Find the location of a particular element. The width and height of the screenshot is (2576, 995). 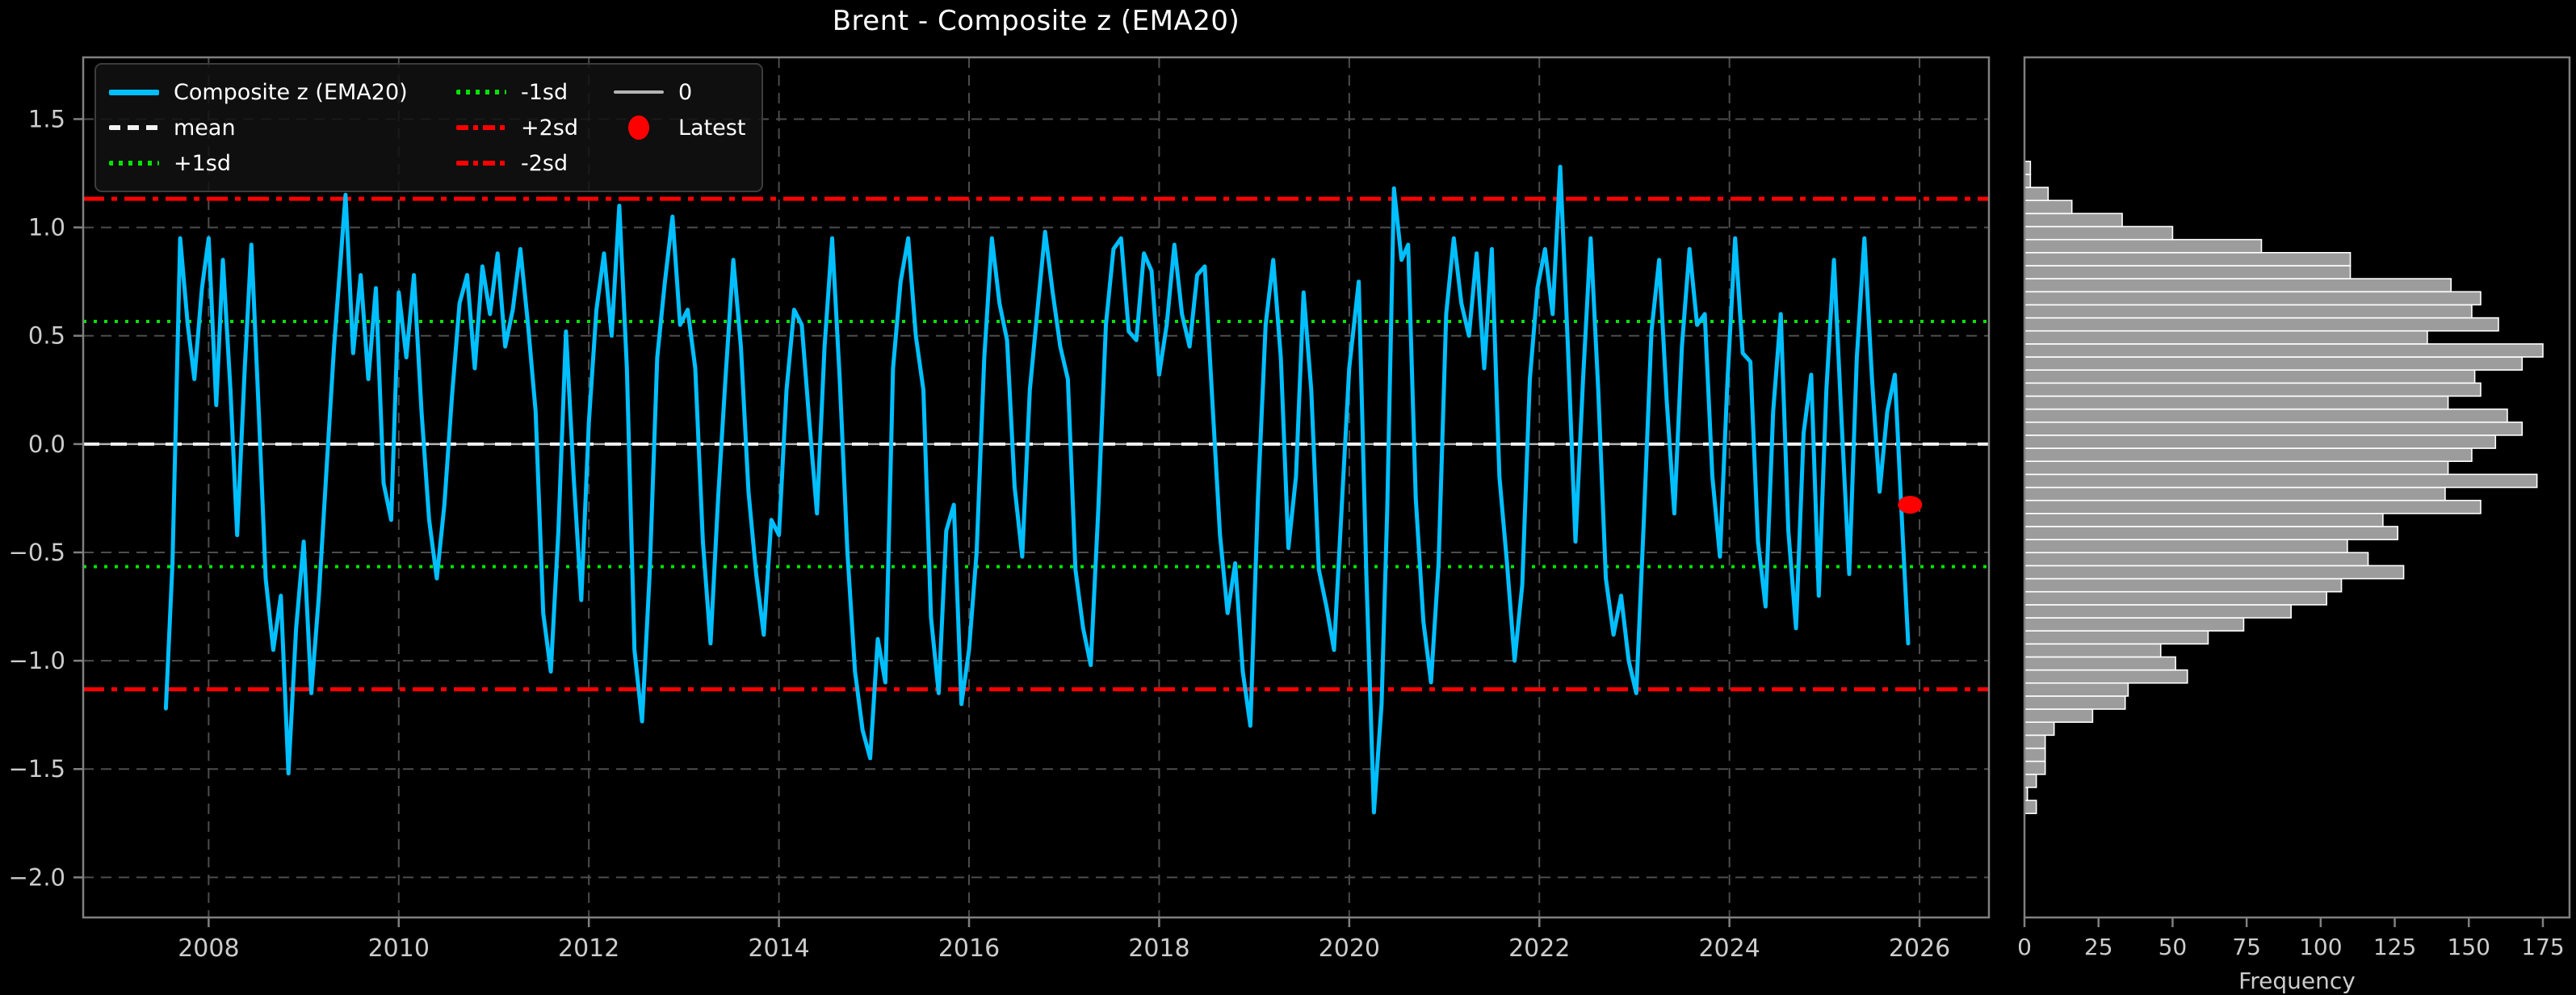

legend-item-minus2sd: -2sd is located at coordinates (535, 163).